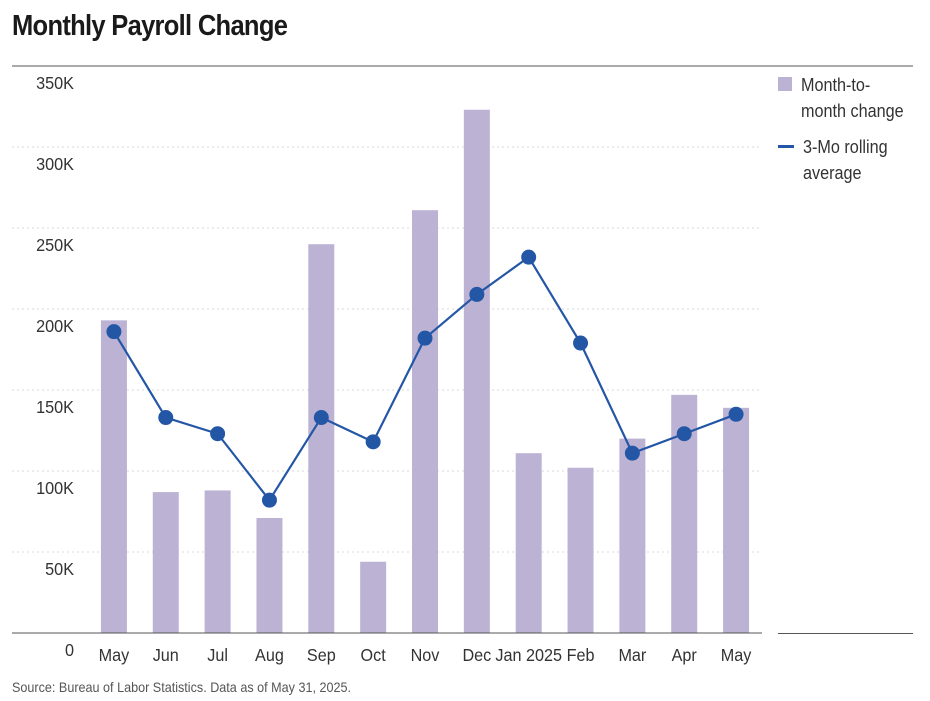 The height and width of the screenshot is (701, 930). Describe the element at coordinates (476, 655) in the screenshot. I see `x-tick-label: Dec` at that location.